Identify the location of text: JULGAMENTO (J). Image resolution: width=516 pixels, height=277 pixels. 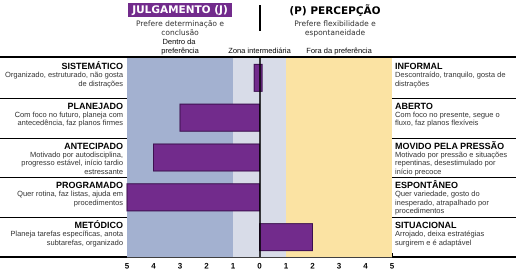
(180, 10).